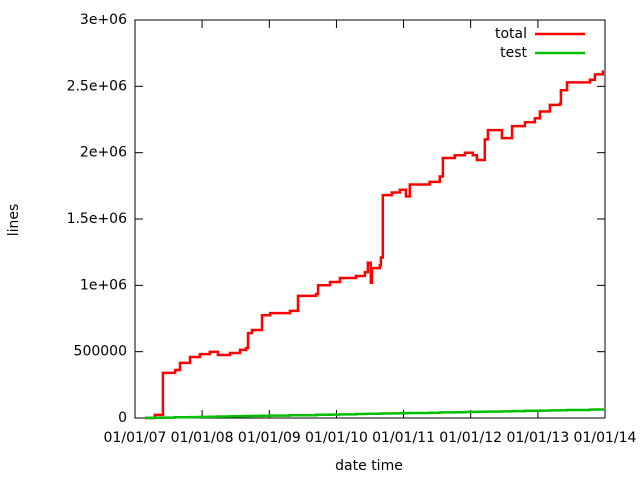 Image resolution: width=640 pixels, height=480 pixels. Describe the element at coordinates (135, 438) in the screenshot. I see `x-tick-label: 01/01/07` at that location.